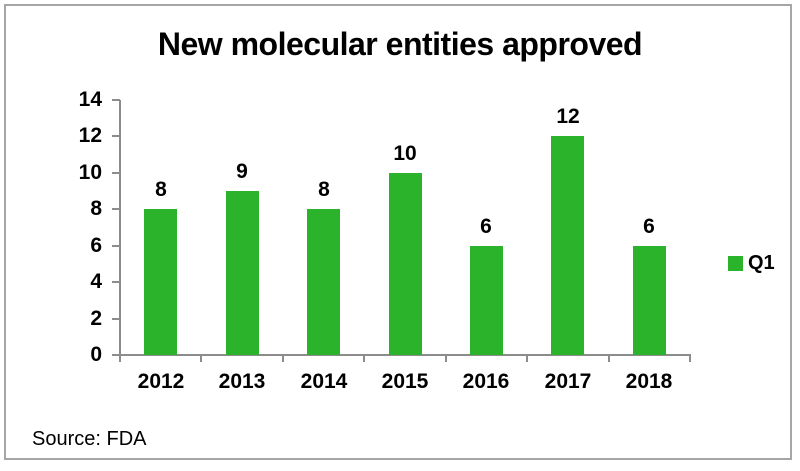  What do you see at coordinates (120, 231) in the screenshot?
I see `y-axis-line` at bounding box center [120, 231].